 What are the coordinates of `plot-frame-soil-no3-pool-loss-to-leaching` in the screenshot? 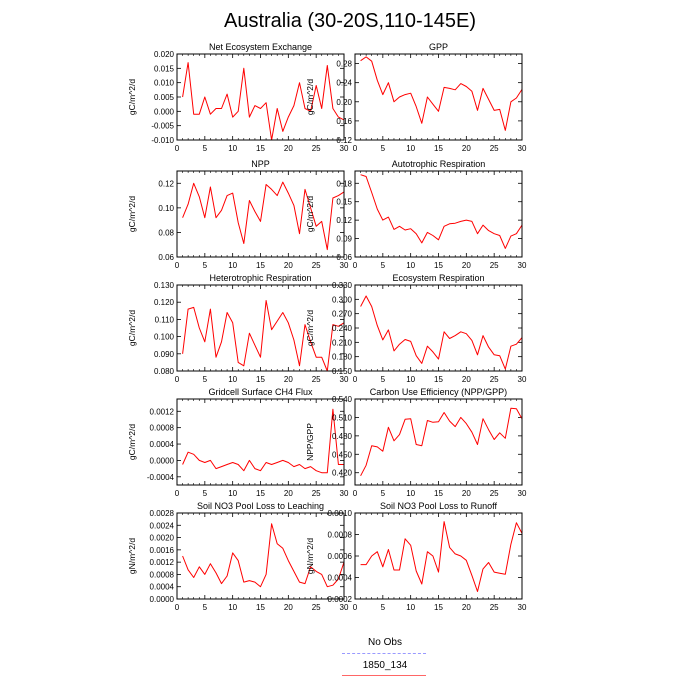 It's located at (260, 556).